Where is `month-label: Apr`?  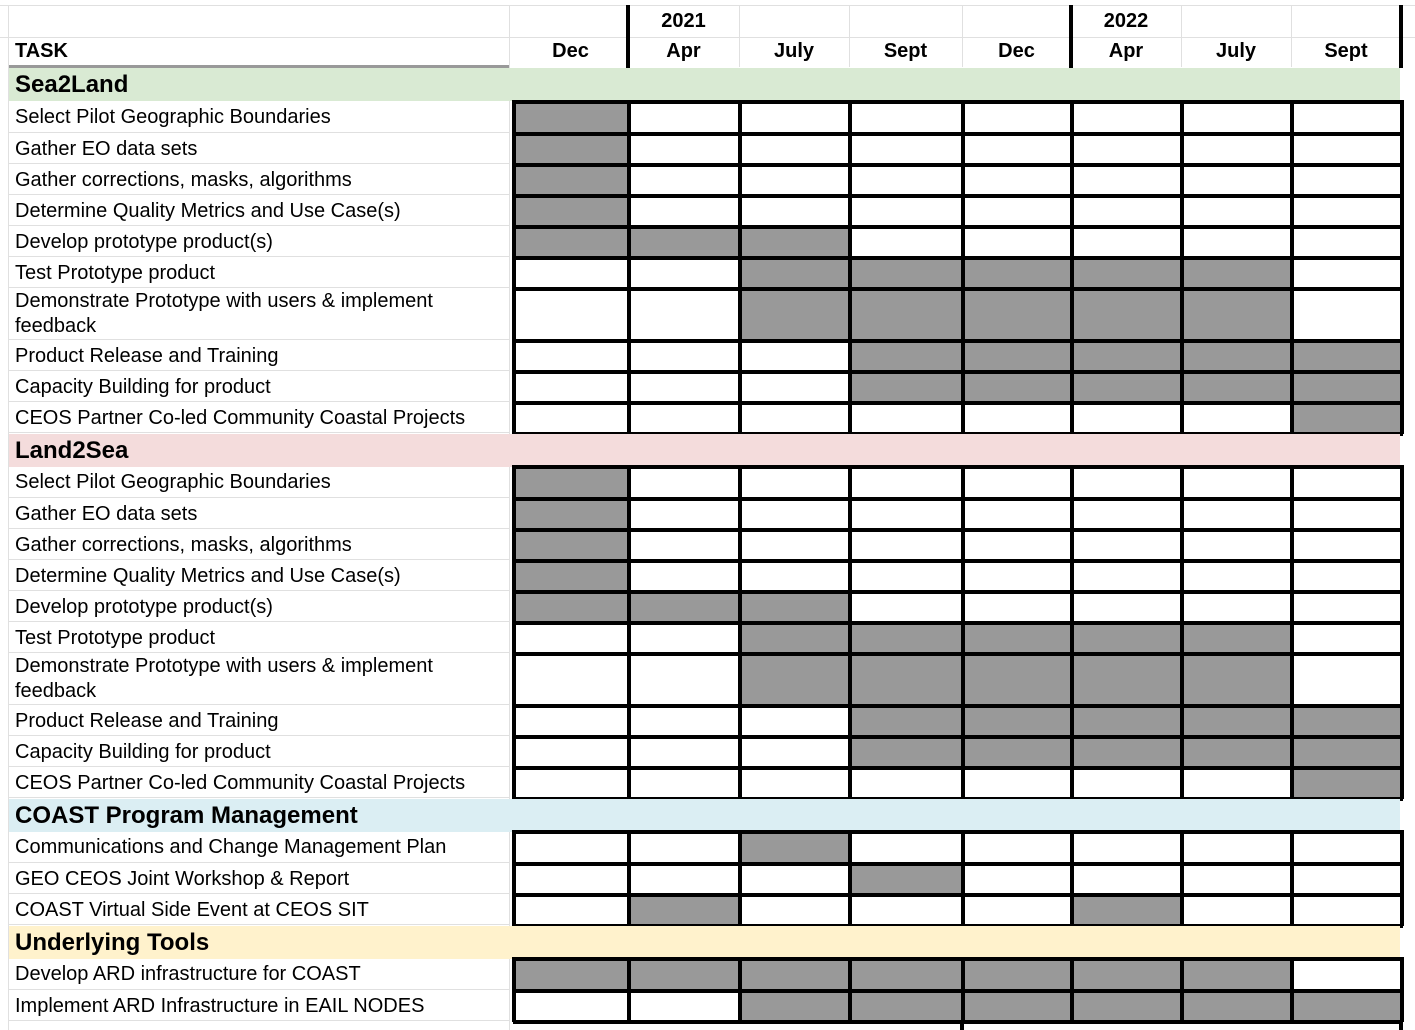 month-label: Apr is located at coordinates (1126, 51).